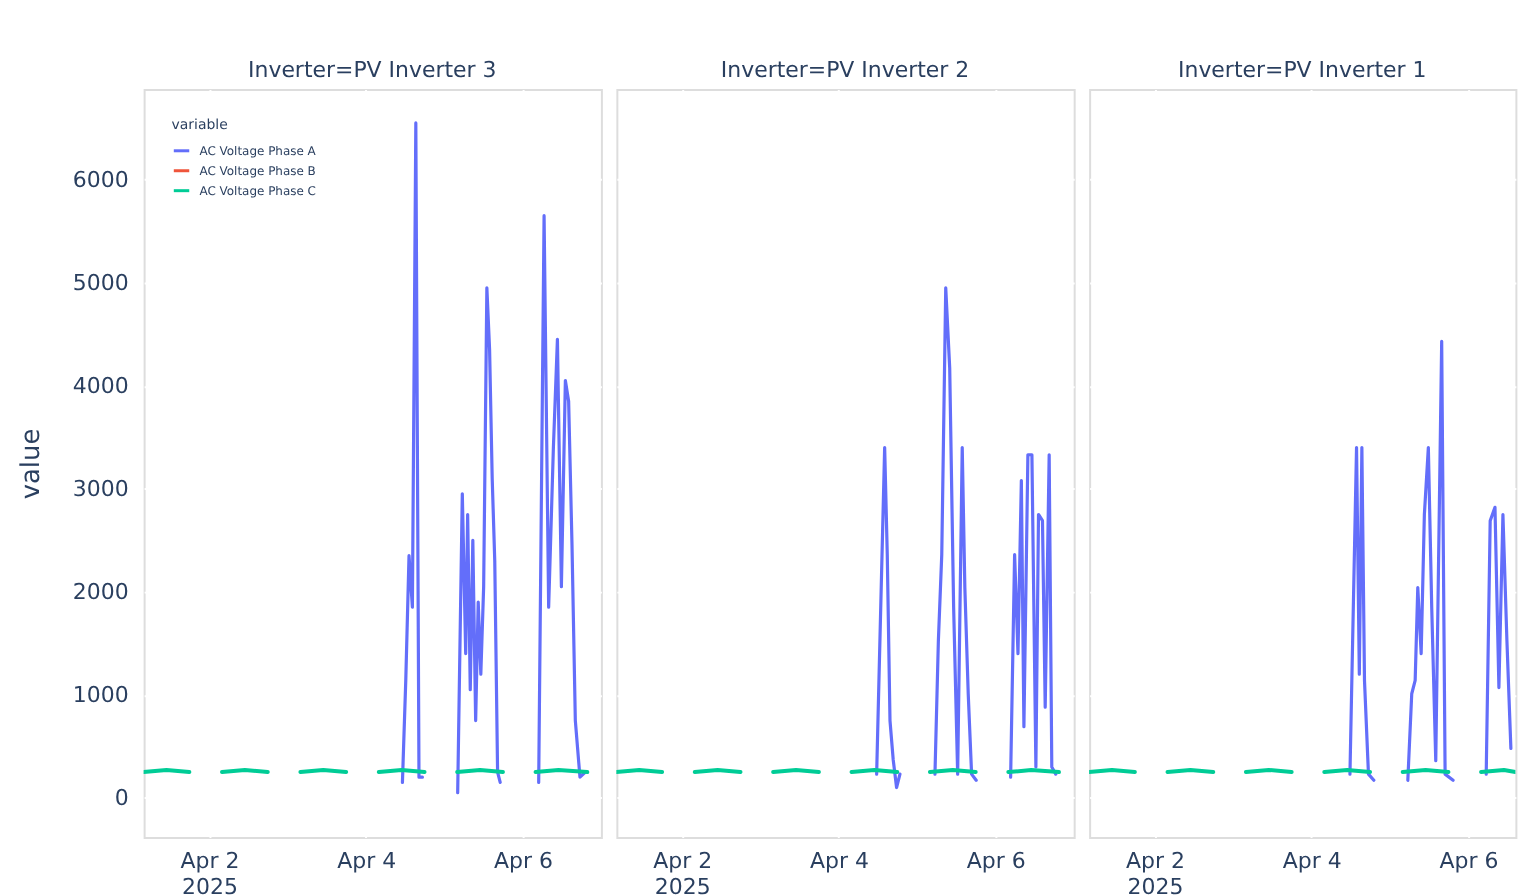 The width and height of the screenshot is (1518, 896). What do you see at coordinates (100, 591) in the screenshot?
I see `y-tick-label: 2000` at bounding box center [100, 591].